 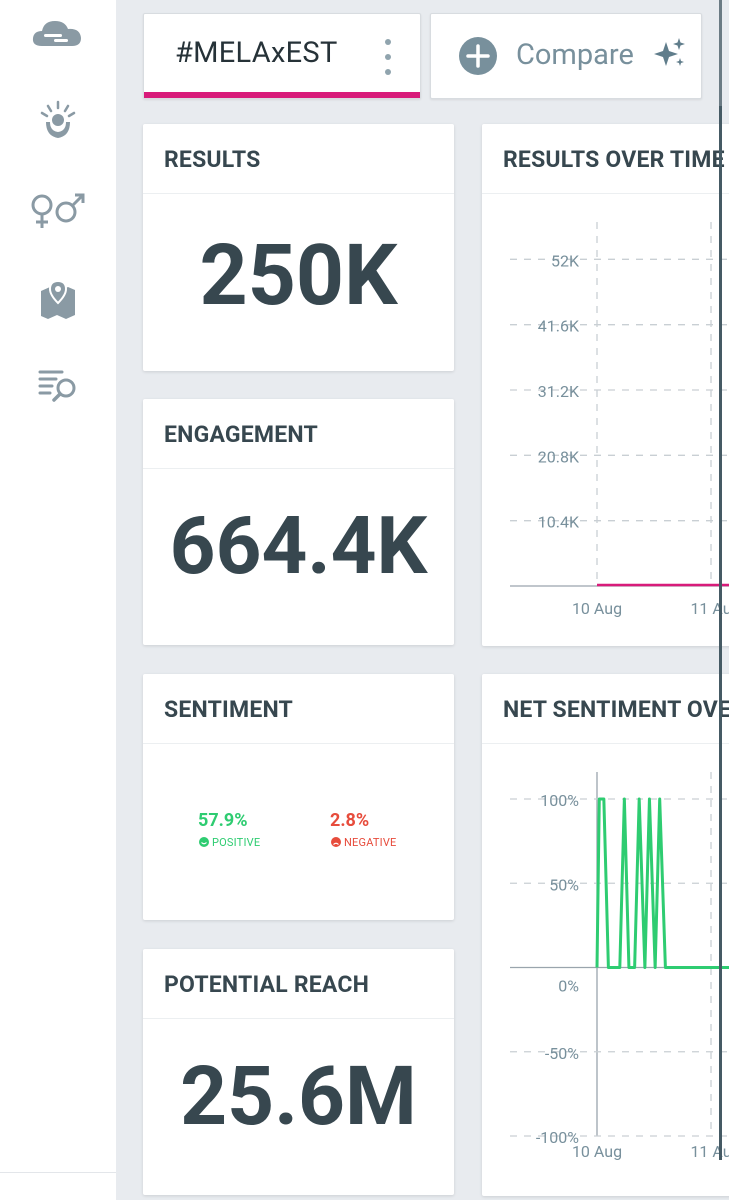 What do you see at coordinates (619, 420) in the screenshot?
I see `results-over-time-chart: 52K 41.6K 31.2K 20.8K 10.4K 10 Aug 11 Au` at bounding box center [619, 420].